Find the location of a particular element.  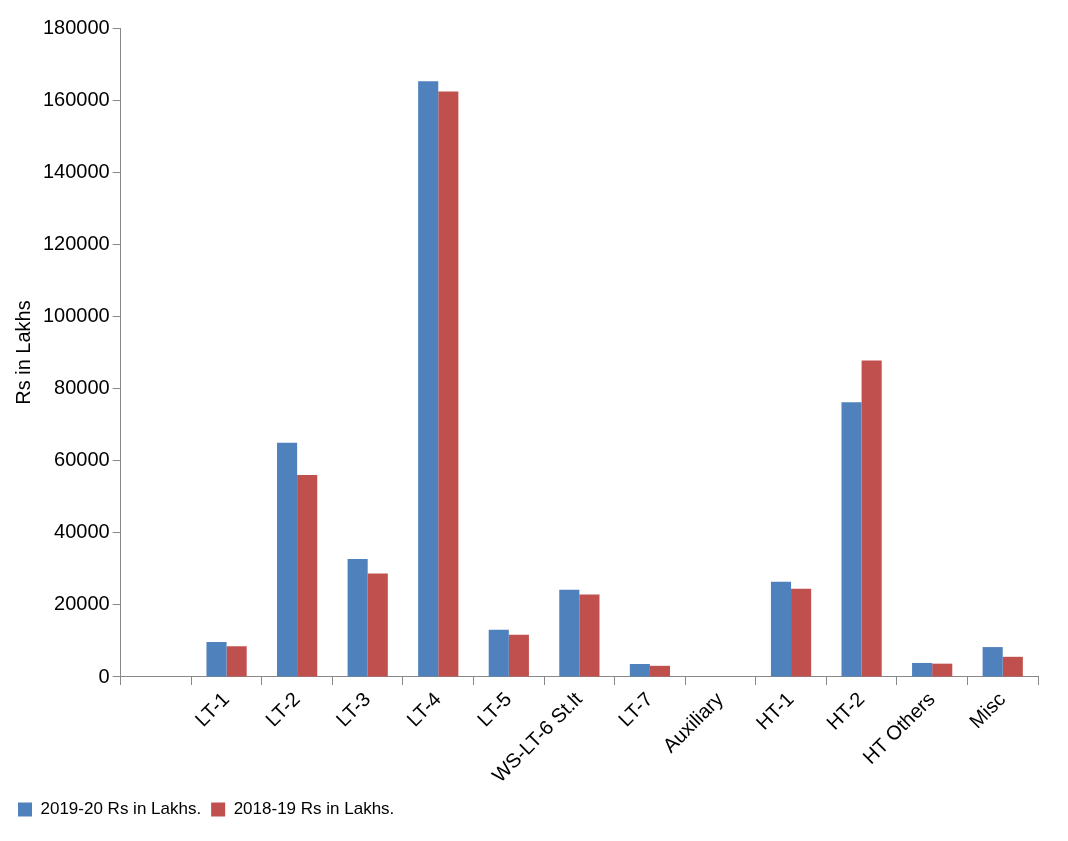

y-tick-label: 80000 is located at coordinates (82, 387).